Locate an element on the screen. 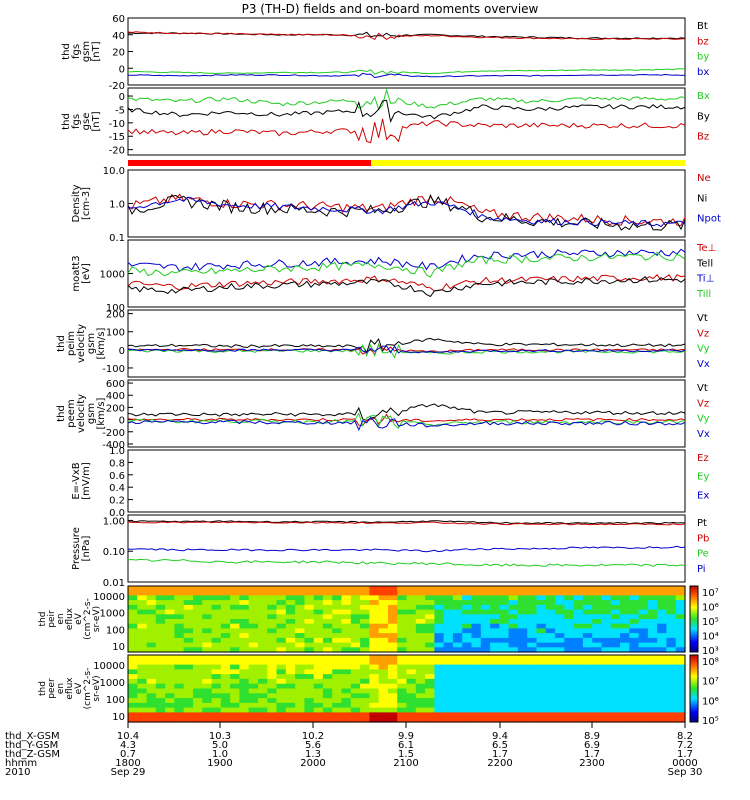  y-axis-label: gse is located at coordinates (86, 122).